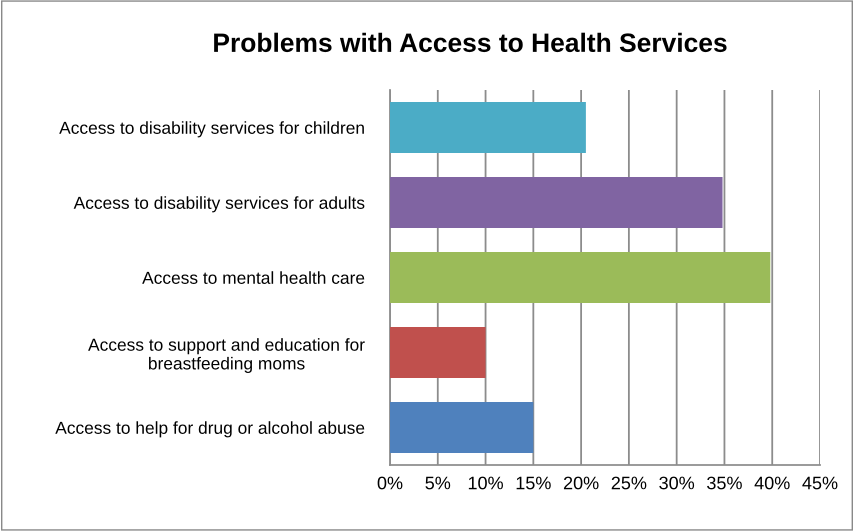 This screenshot has height=531, width=854. What do you see at coordinates (772, 483) in the screenshot?
I see `x-tick-label: 40%` at bounding box center [772, 483].